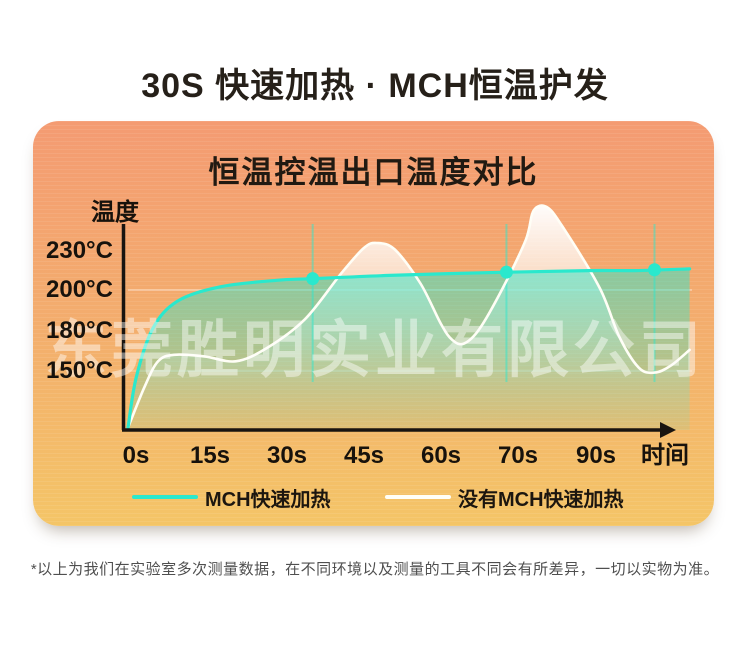 The width and height of the screenshot is (750, 667). What do you see at coordinates (518, 455) in the screenshot?
I see `x-tick-label: 70s` at bounding box center [518, 455].